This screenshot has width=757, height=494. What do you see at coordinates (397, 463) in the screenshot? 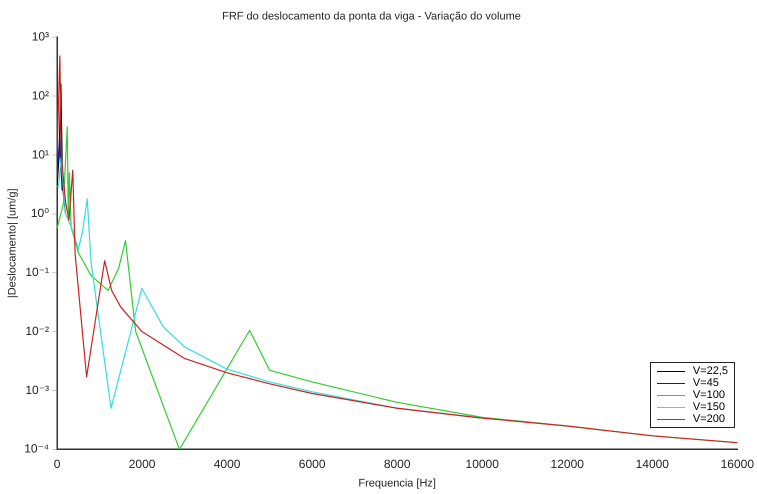
I see `x-tick-label: 8000` at bounding box center [397, 463].